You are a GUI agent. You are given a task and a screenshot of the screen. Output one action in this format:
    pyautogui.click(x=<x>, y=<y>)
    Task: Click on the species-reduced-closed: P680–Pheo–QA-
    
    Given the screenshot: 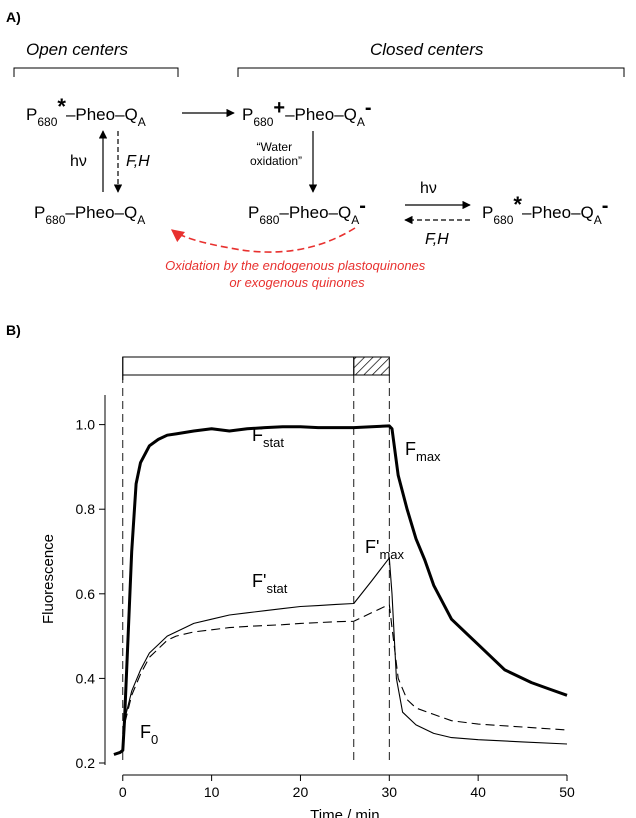 What is the action you would take?
    pyautogui.click(x=307, y=211)
    